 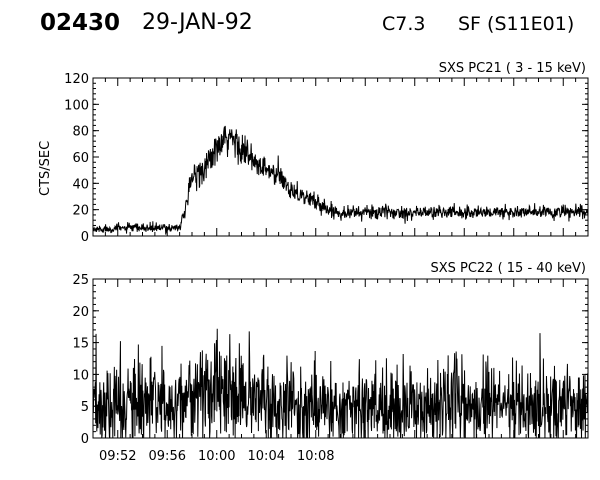 I want to click on y-tick-label: 120, so click(x=76, y=79).